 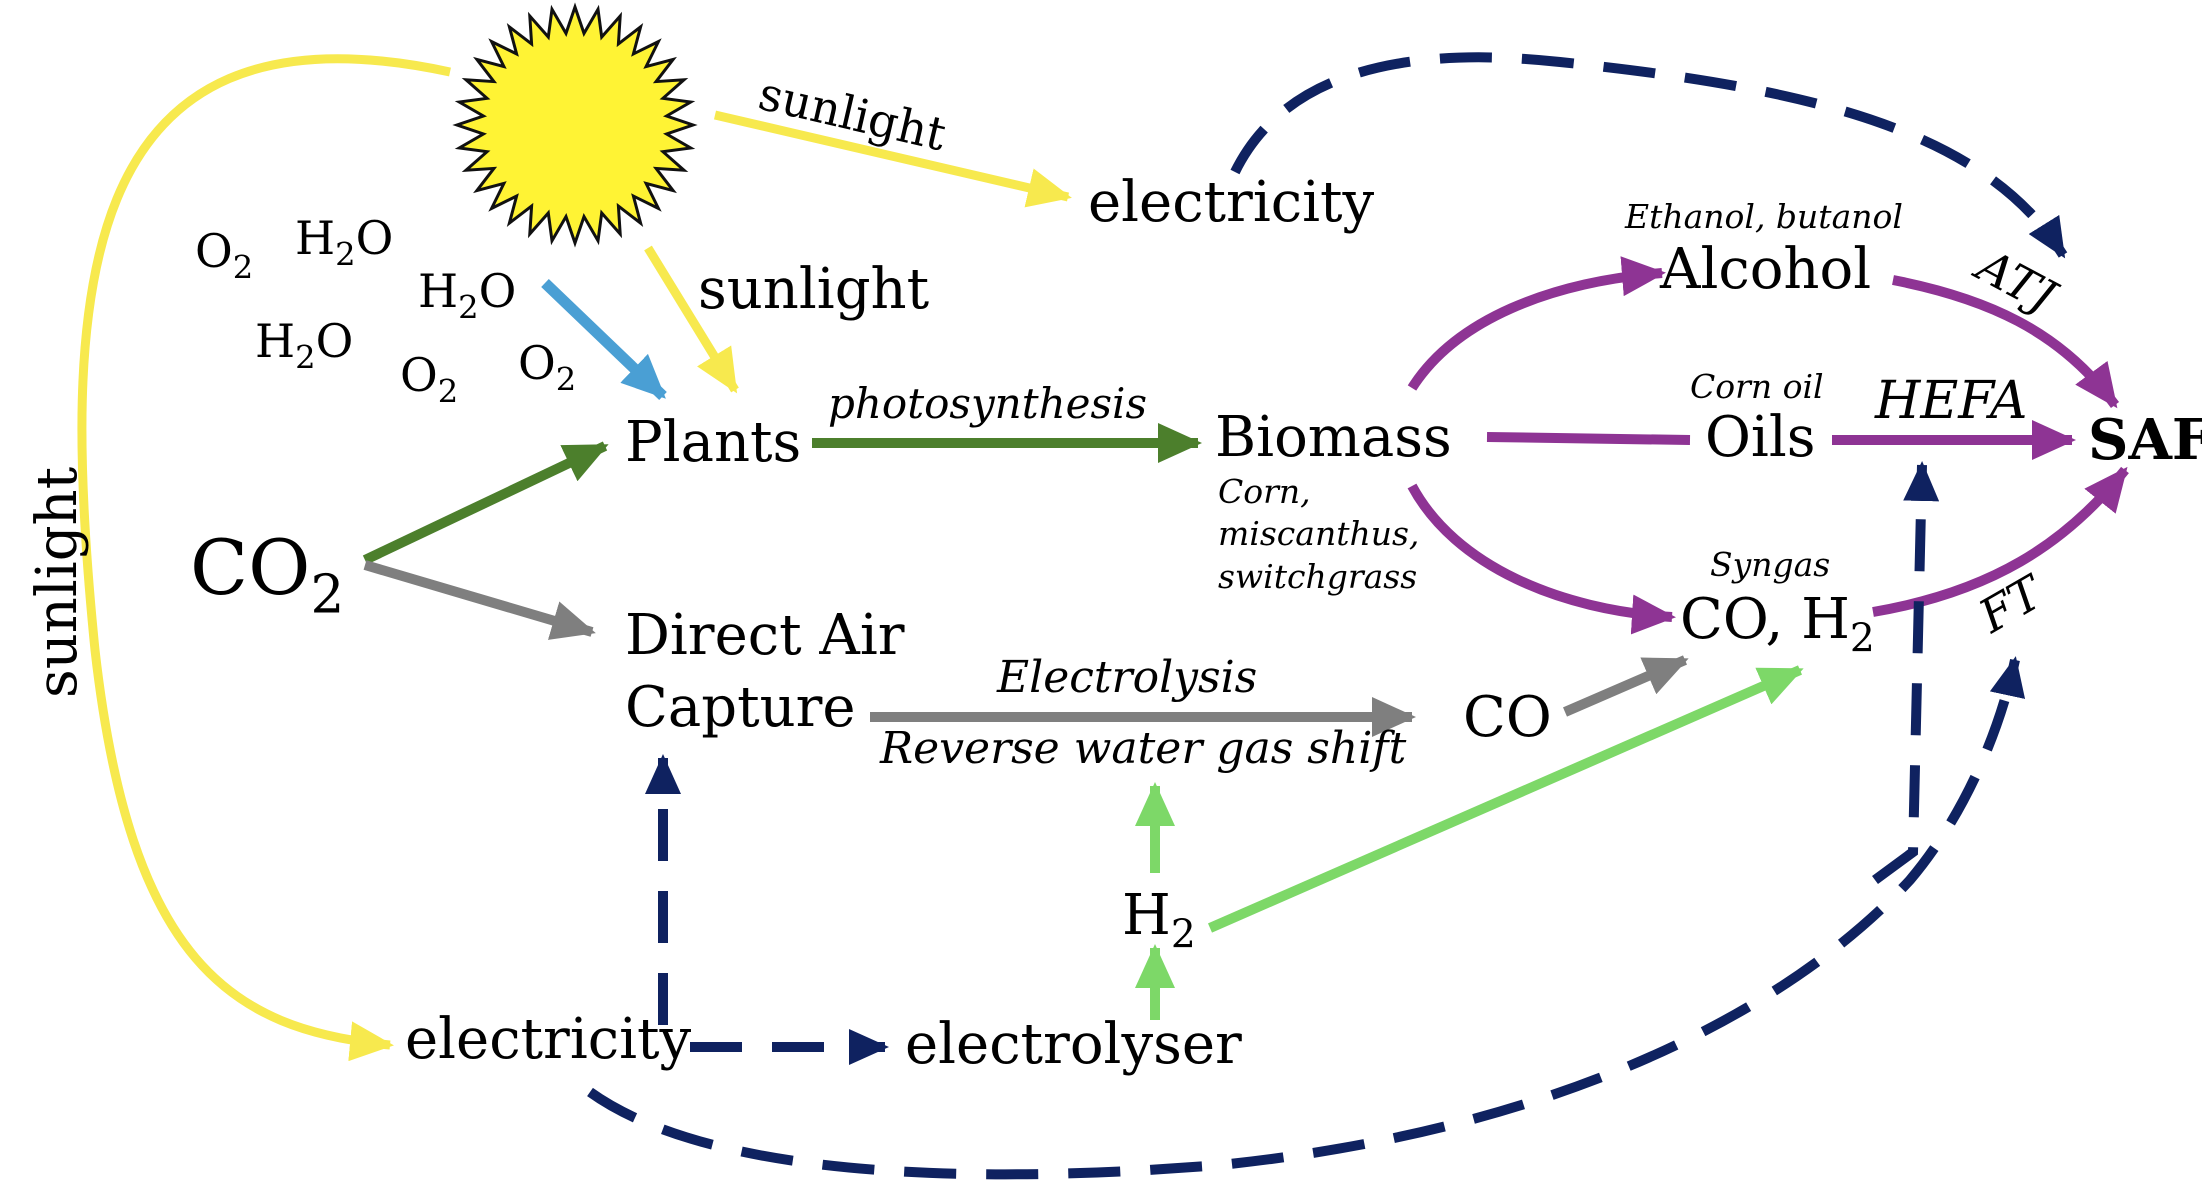 What do you see at coordinates (1505, 799) in the screenshot?
I see `arrow-h2-to-syngas` at bounding box center [1505, 799].